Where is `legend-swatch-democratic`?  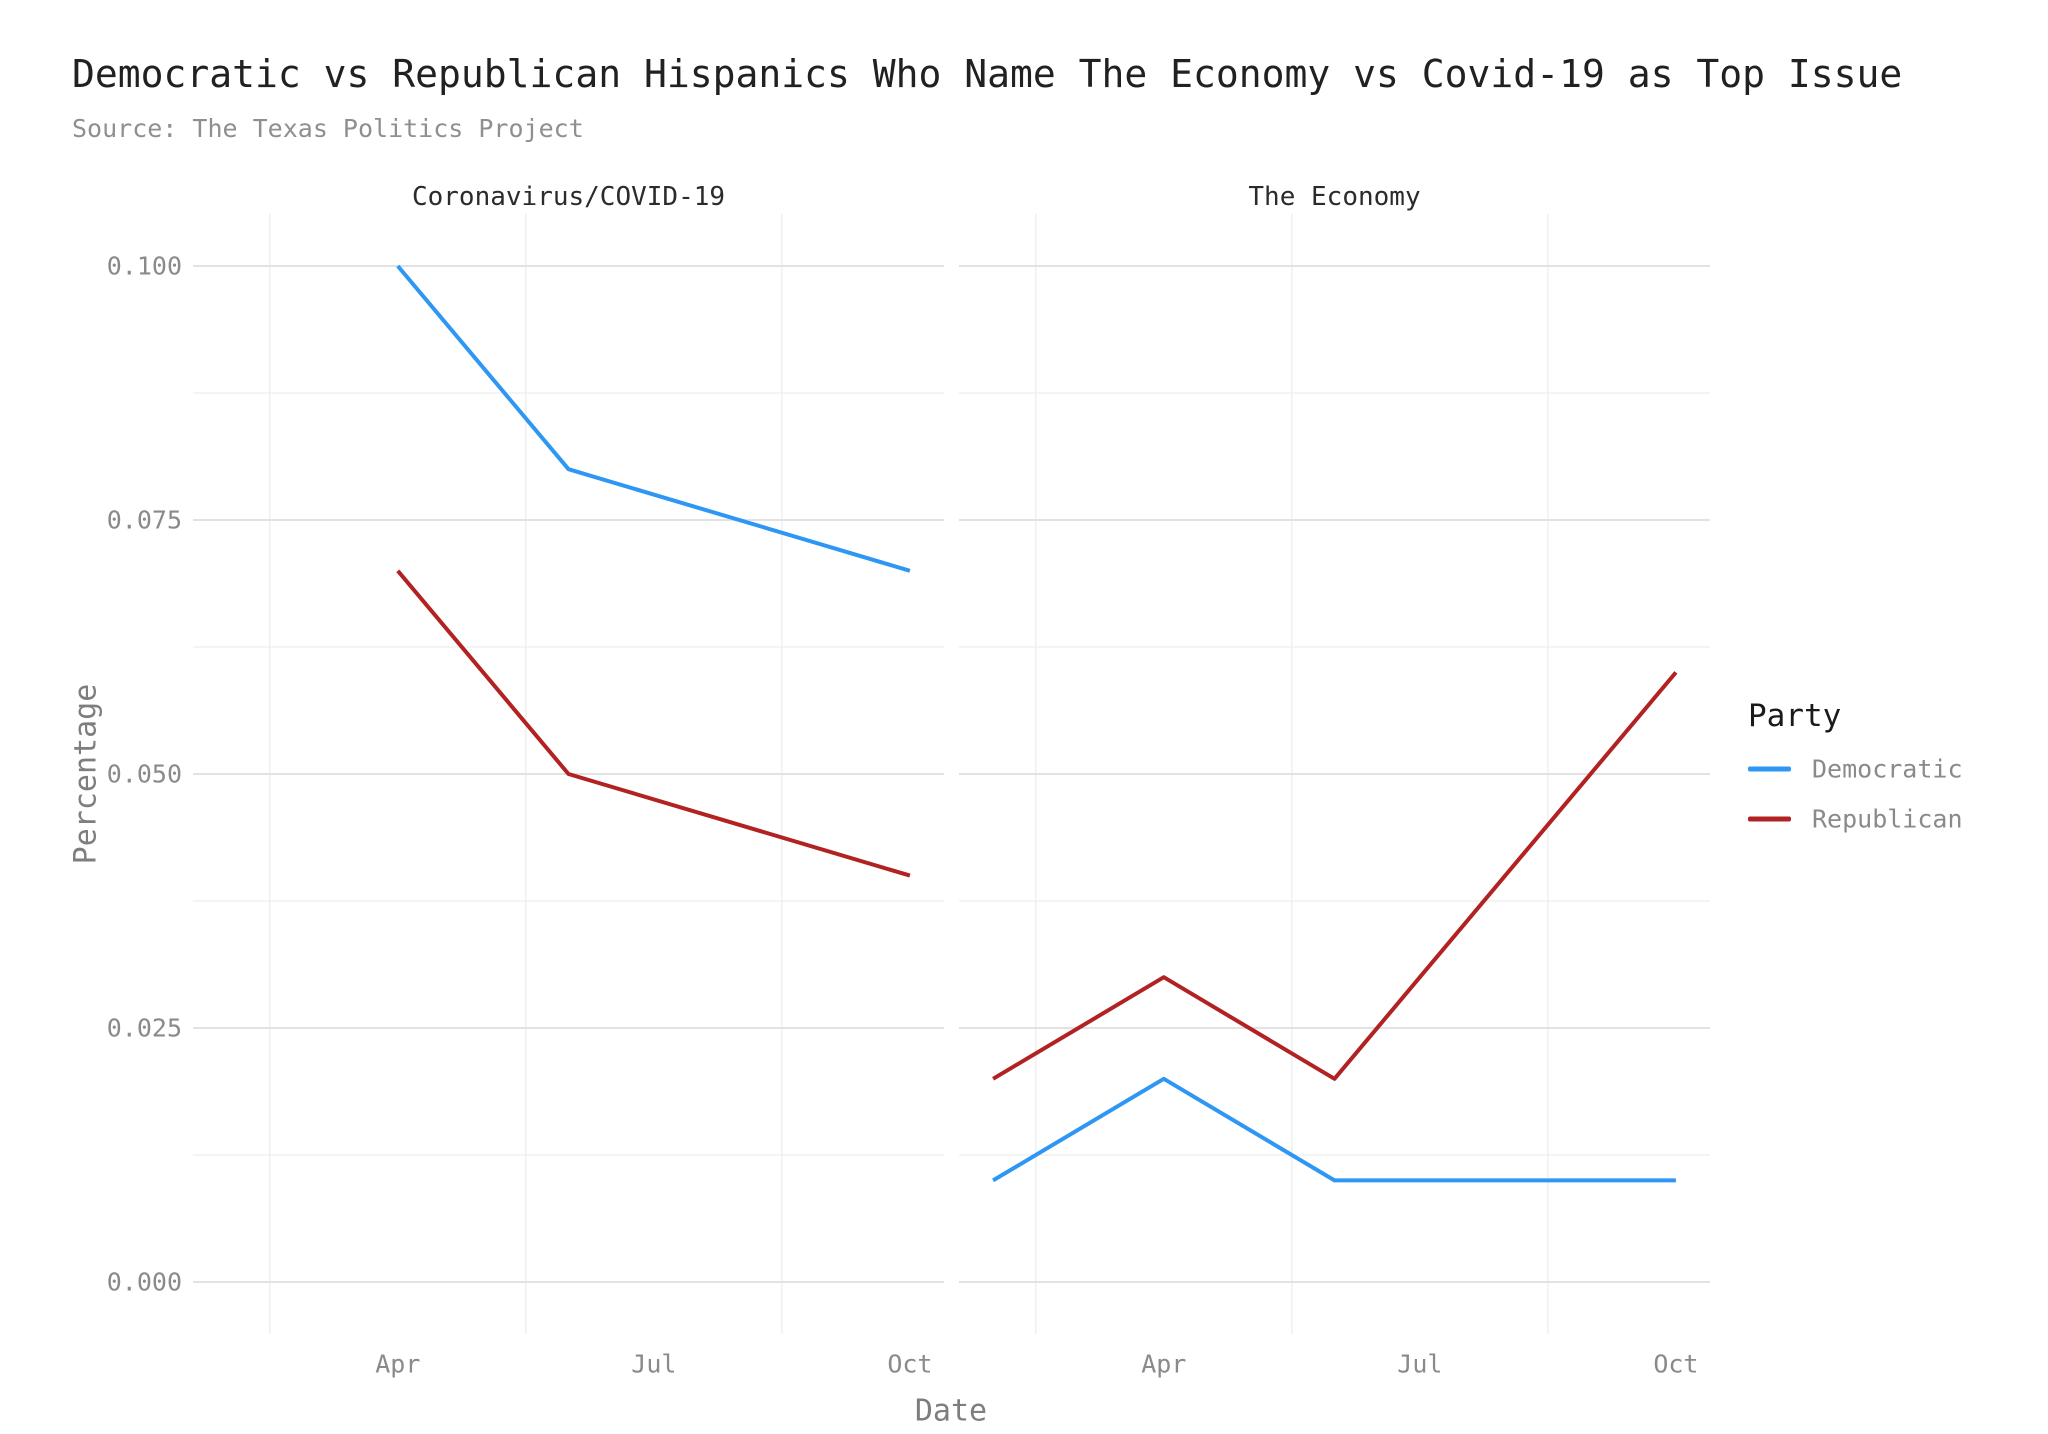
legend-swatch-democratic is located at coordinates (1769, 769).